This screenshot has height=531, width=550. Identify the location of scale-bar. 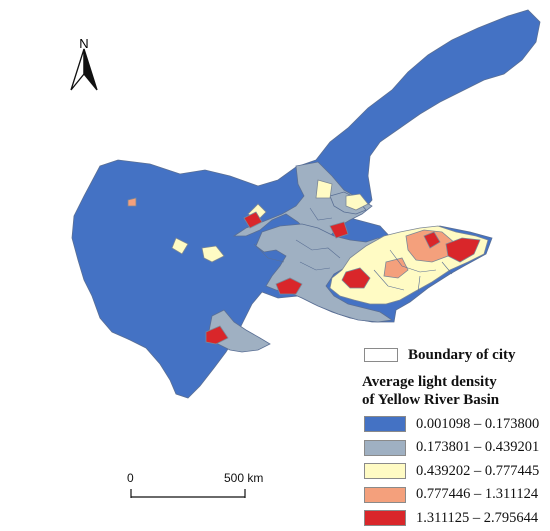
(188, 493).